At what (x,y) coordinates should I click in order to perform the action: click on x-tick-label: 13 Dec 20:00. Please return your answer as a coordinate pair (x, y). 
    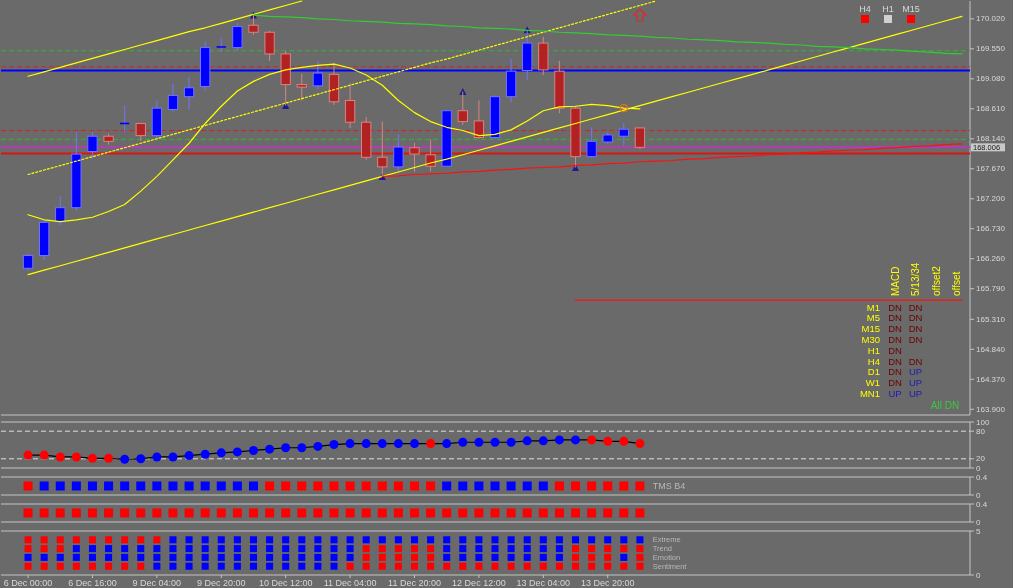
    Looking at the image, I should click on (607, 582).